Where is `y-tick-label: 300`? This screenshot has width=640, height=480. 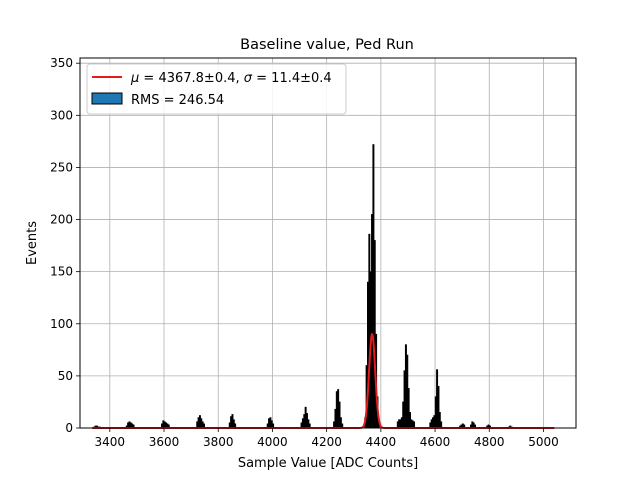
y-tick-label: 300 is located at coordinates (61, 115).